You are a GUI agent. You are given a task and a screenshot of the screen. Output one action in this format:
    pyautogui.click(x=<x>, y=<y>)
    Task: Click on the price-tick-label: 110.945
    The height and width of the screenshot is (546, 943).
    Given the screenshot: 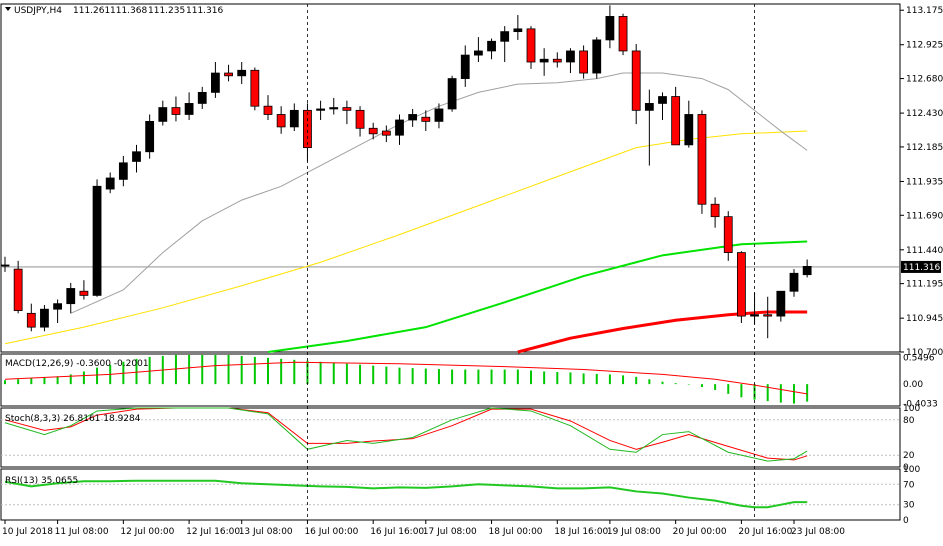 What is the action you would take?
    pyautogui.click(x=924, y=319)
    